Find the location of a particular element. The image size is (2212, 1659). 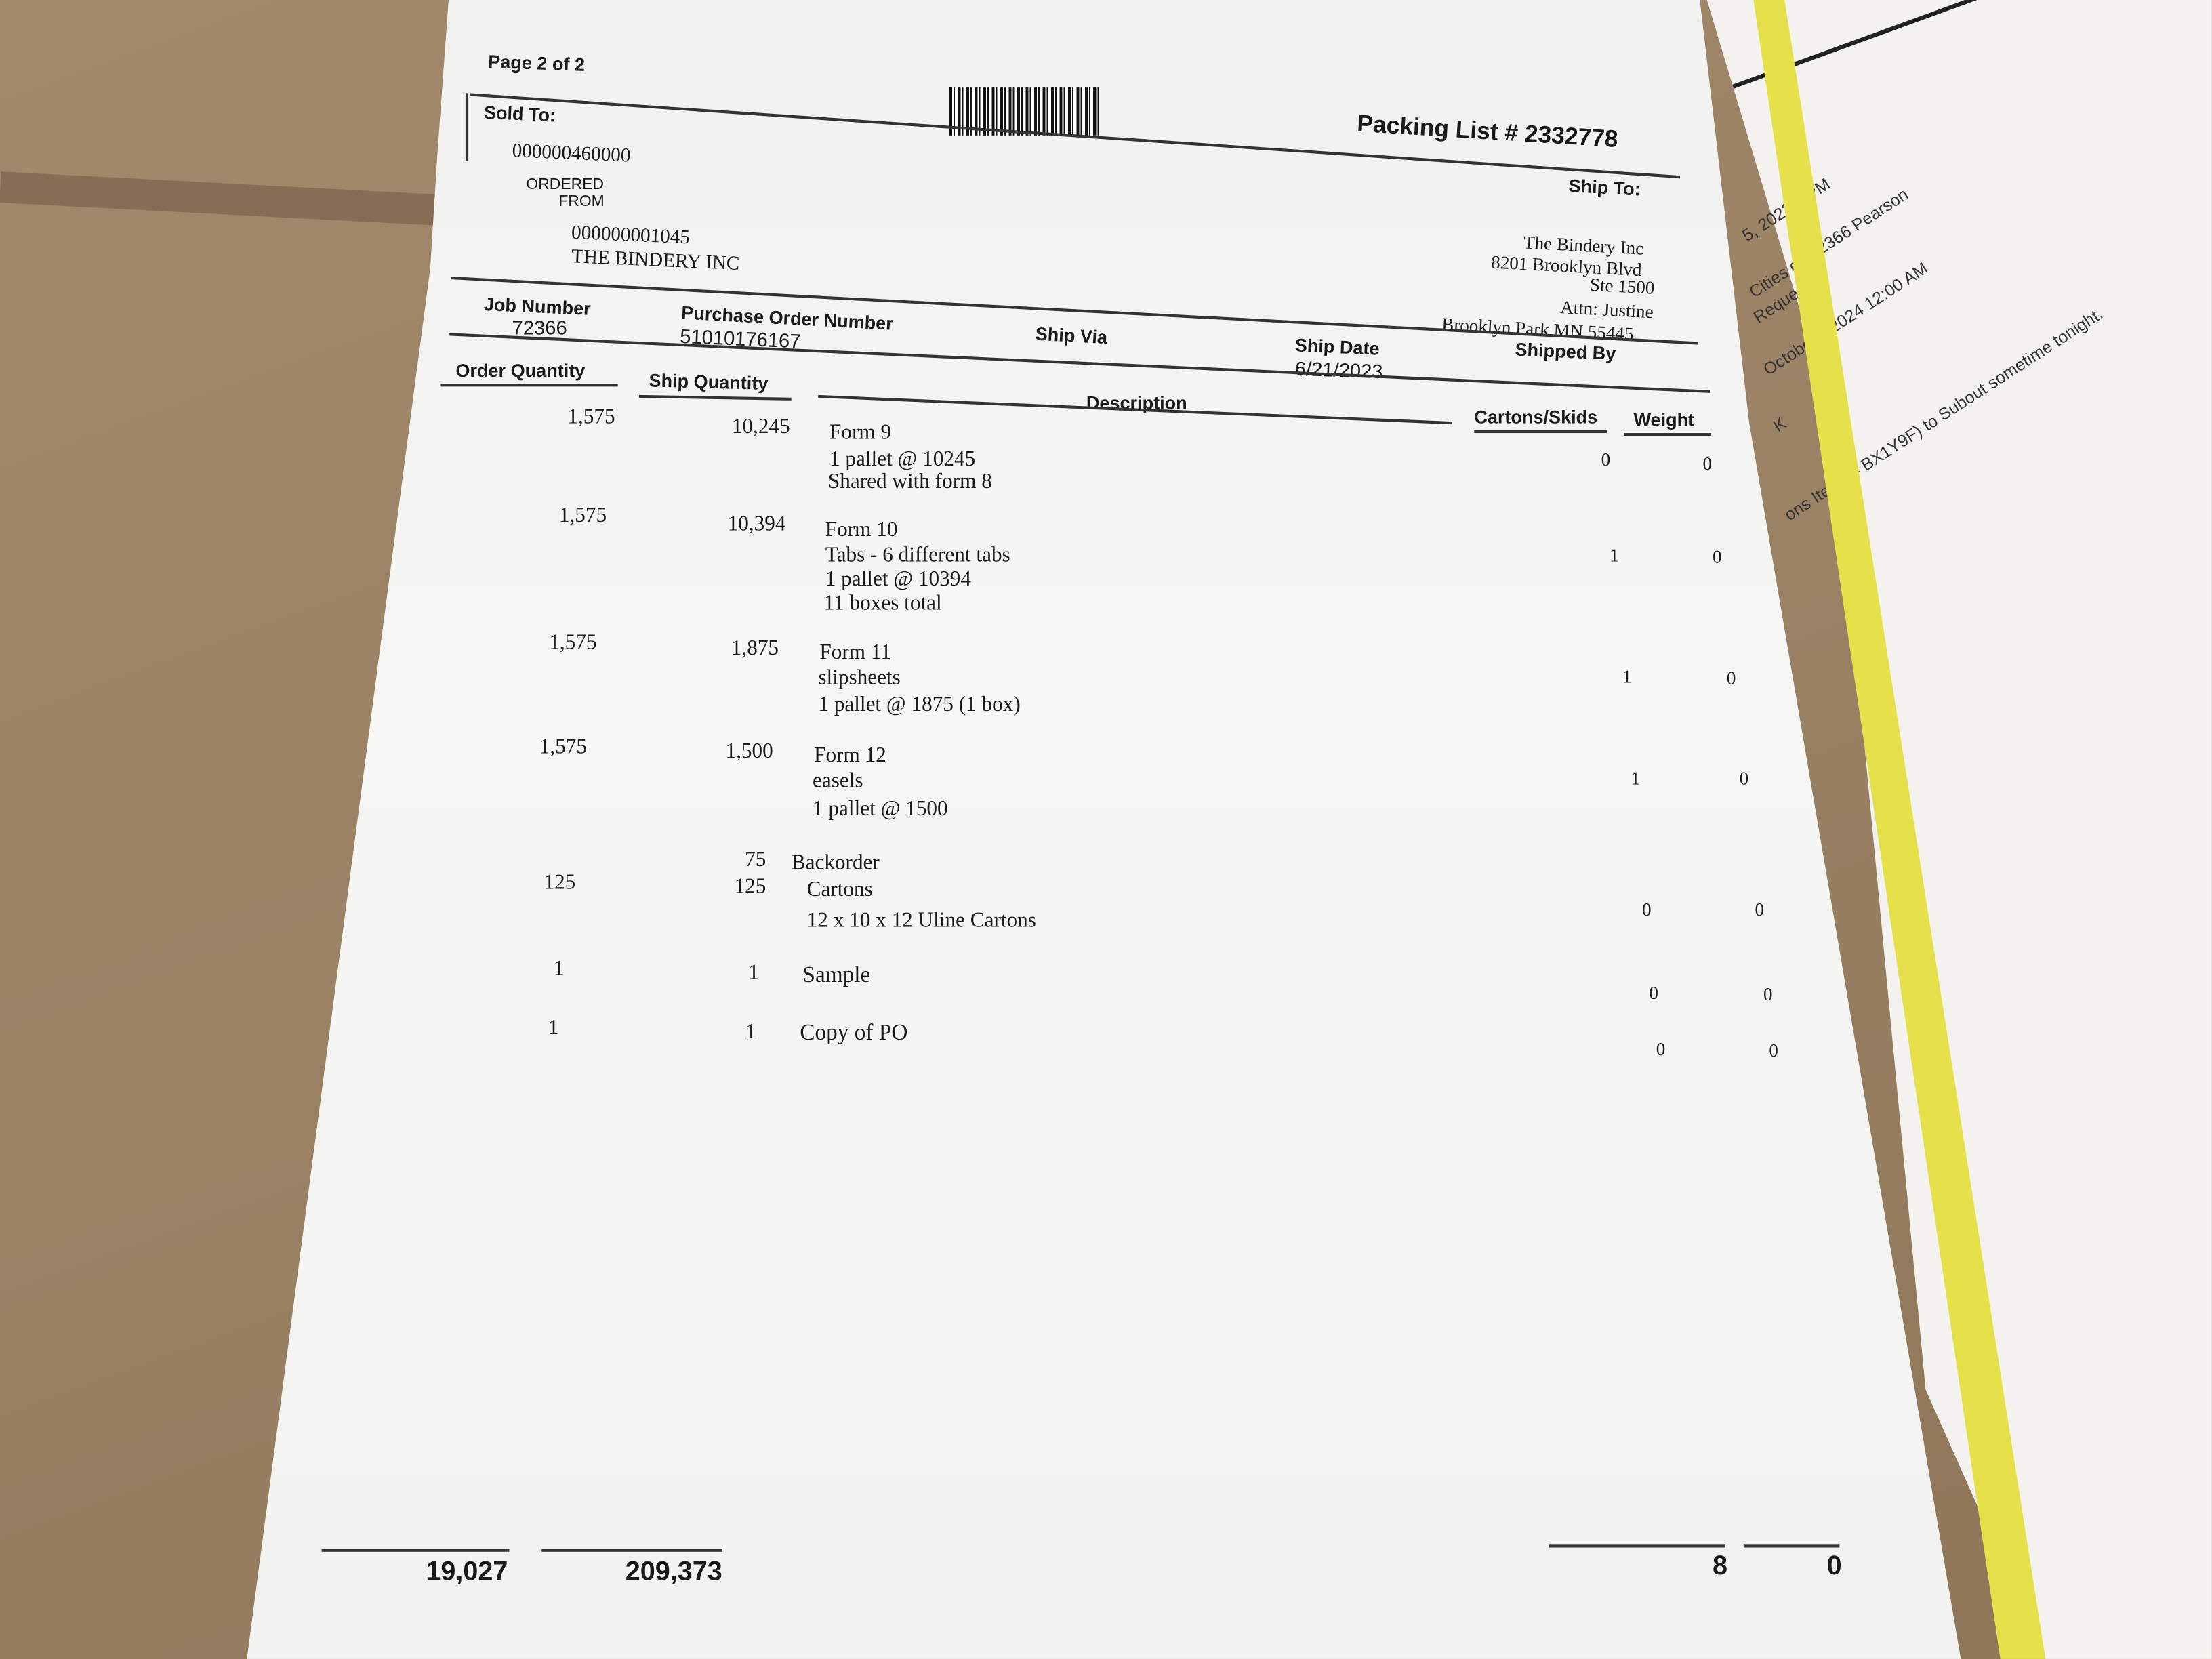

ship-qty: 10,394 is located at coordinates (756, 525).